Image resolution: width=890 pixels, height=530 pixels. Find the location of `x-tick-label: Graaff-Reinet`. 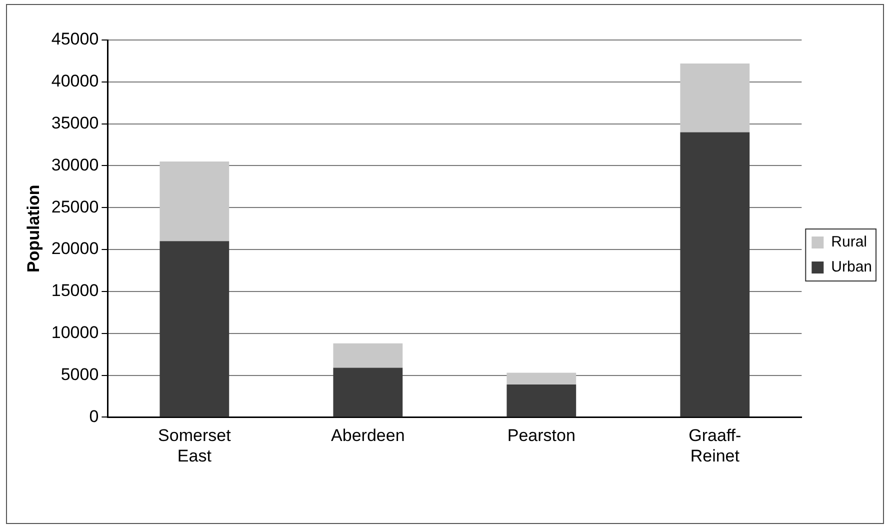

x-tick-label: Graaff-Reinet is located at coordinates (715, 446).